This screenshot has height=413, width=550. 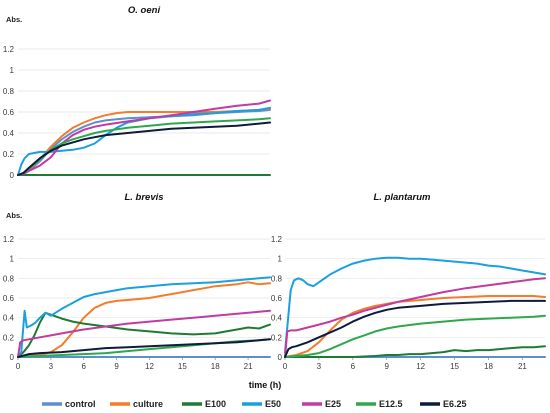 I want to click on legend-label: E50, so click(x=273, y=404).